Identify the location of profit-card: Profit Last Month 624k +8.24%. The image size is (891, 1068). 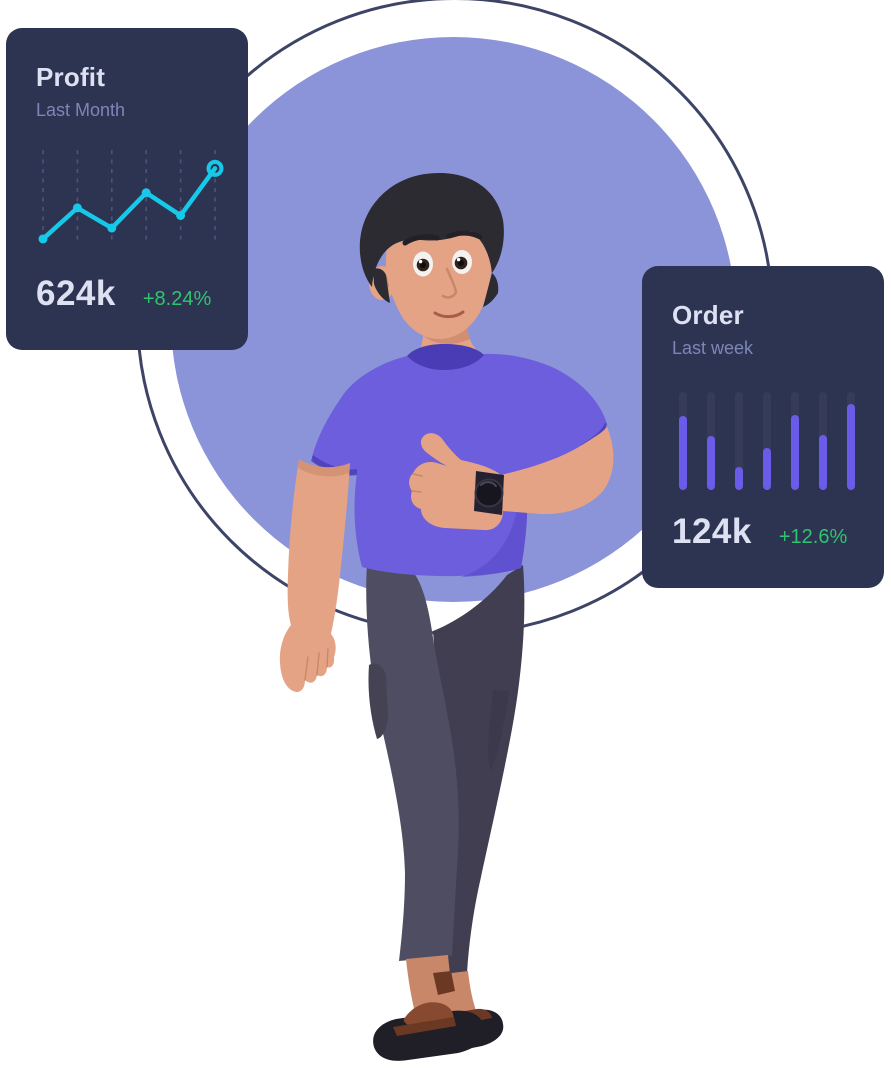
(127, 189).